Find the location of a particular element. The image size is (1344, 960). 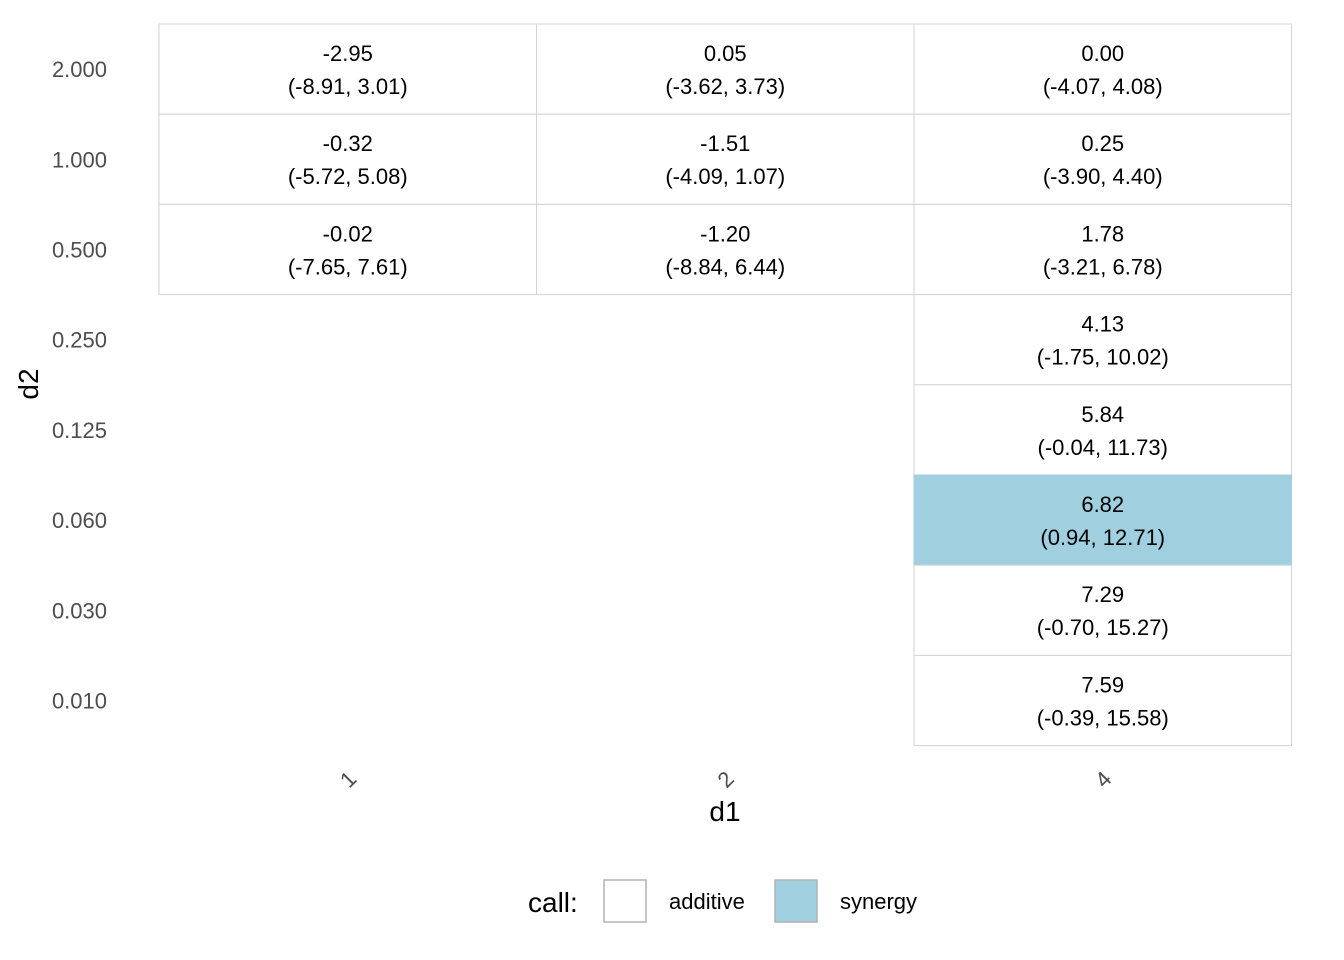

y-tick-label: 2.000 is located at coordinates (79, 69).